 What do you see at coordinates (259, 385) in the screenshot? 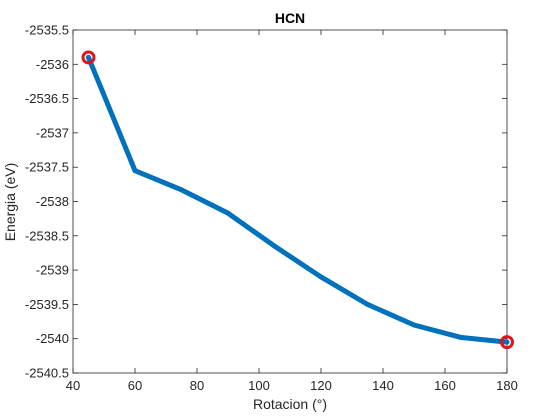
I see `x-tick-label: 100` at bounding box center [259, 385].